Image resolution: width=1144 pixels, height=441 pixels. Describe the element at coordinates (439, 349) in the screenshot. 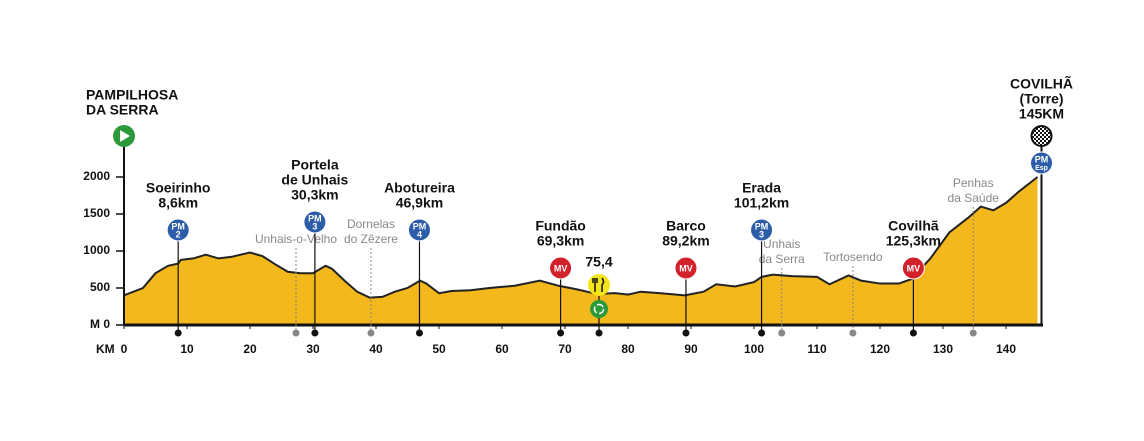

I see `x-tick-label: 50` at that location.